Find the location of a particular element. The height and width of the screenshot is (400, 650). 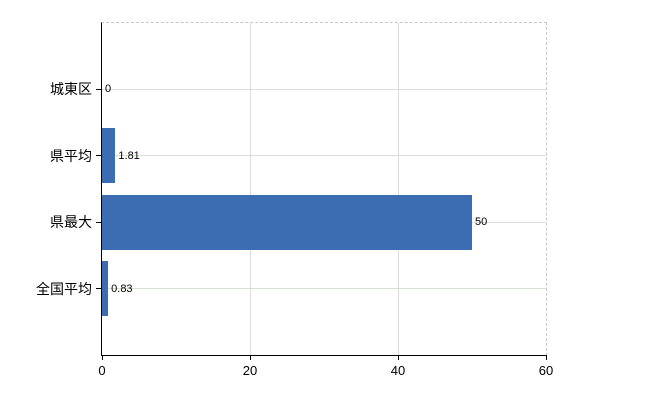

value-label: 0.83 is located at coordinates (122, 288).